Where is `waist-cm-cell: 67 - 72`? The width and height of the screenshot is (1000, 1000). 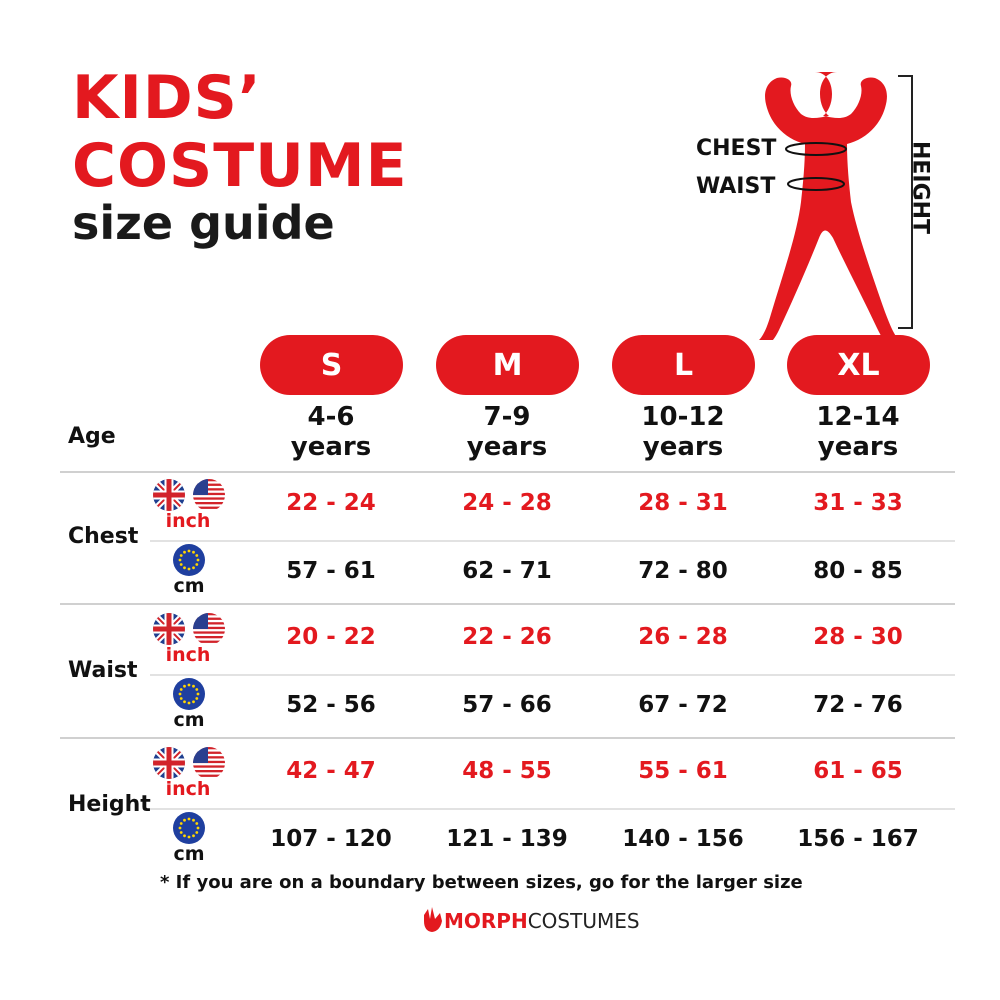 waist-cm-cell: 67 - 72 is located at coordinates (683, 705).